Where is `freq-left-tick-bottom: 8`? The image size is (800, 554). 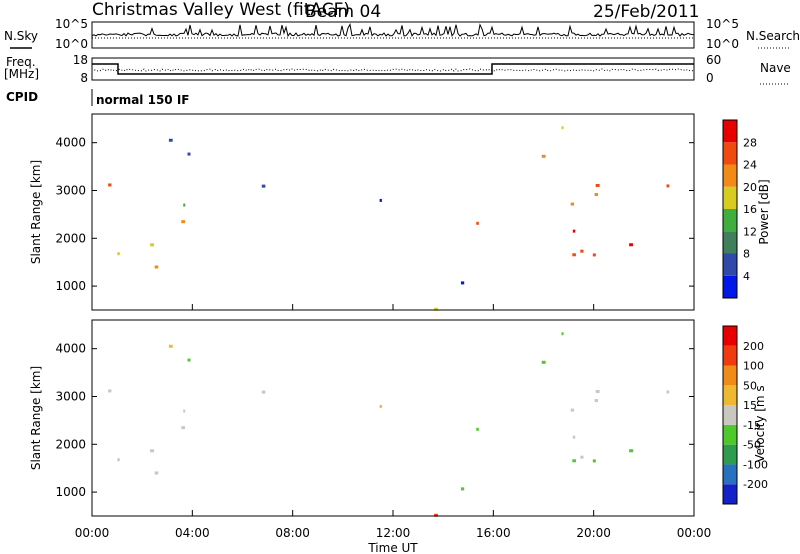
freq-left-tick-bottom: 8 is located at coordinates (84, 78).